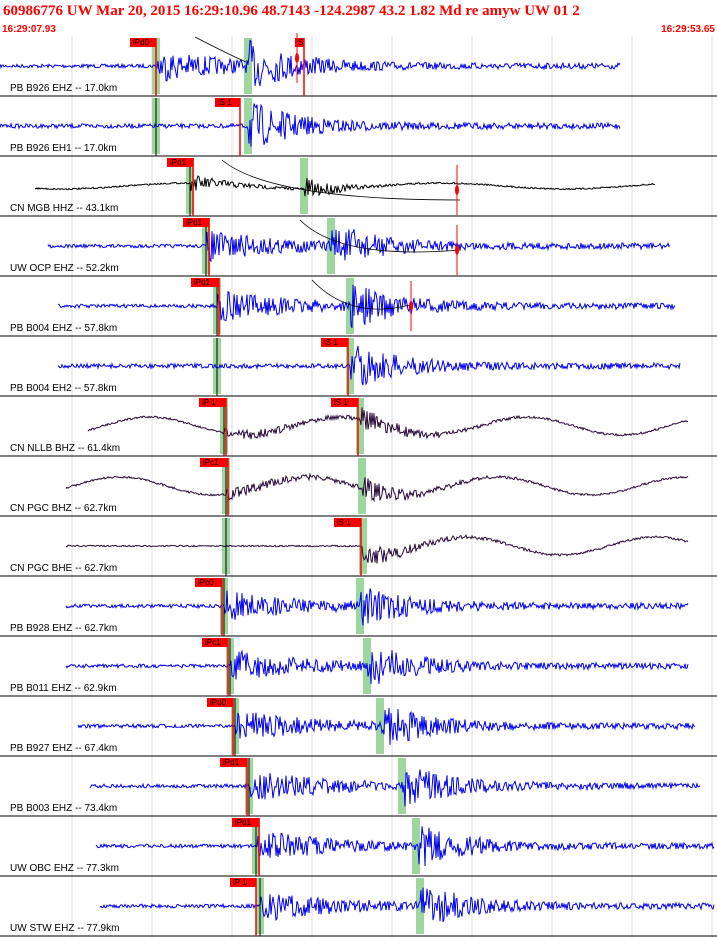  I want to click on trace-row: iPd0 PB B927 EHZ -- 67.4km, so click(358, 727).